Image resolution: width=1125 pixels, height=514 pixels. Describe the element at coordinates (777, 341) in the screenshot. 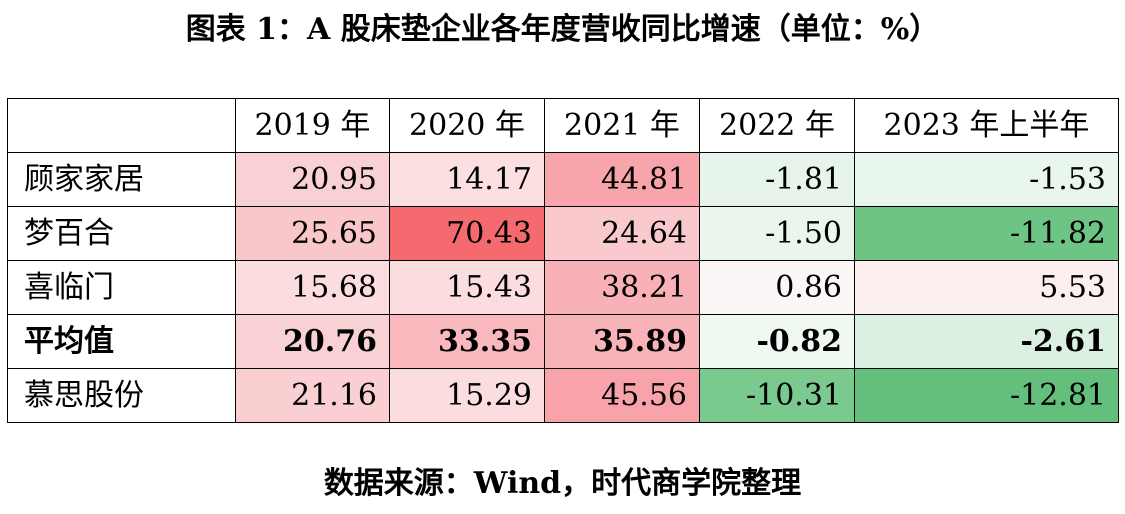

I see `table-cell: -0.82` at that location.